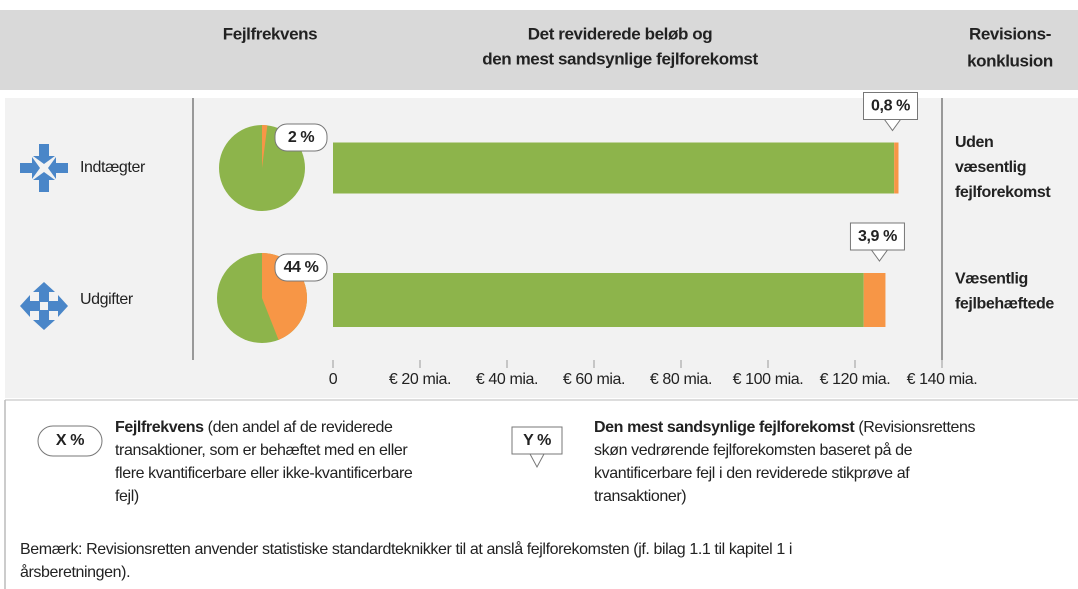  I want to click on conclusion: Uden, so click(974, 142).